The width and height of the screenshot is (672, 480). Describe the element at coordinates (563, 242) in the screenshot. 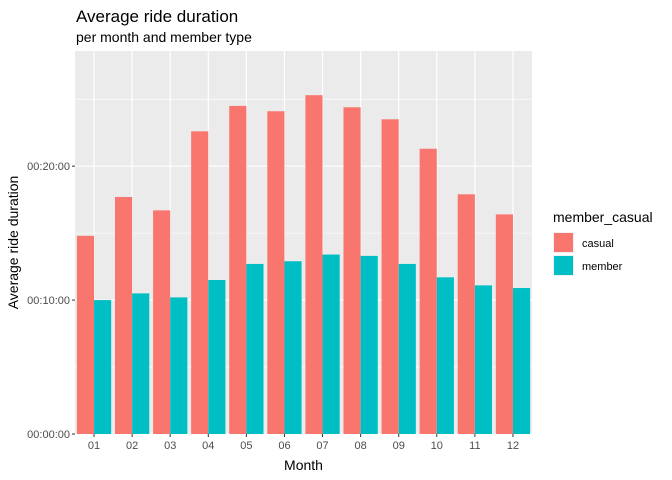

I see `legend-swatch-casual` at that location.